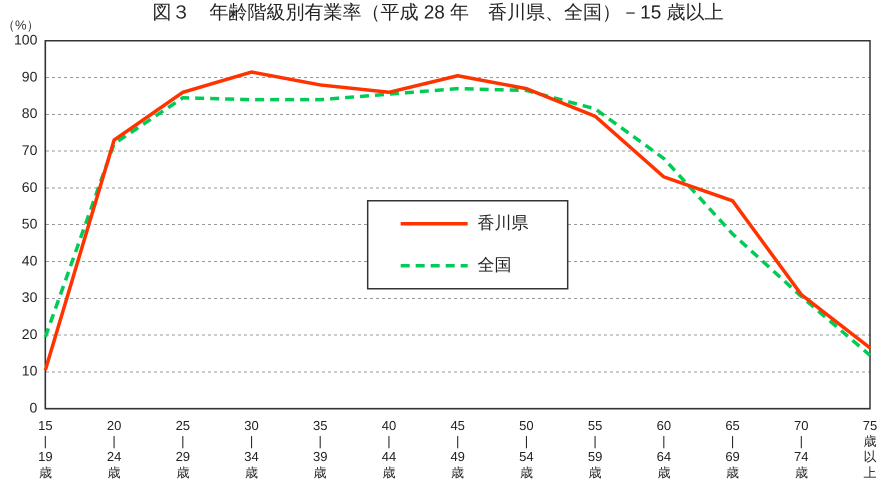  I want to click on x-tick-label: 60 | 64 歳, so click(664, 449).